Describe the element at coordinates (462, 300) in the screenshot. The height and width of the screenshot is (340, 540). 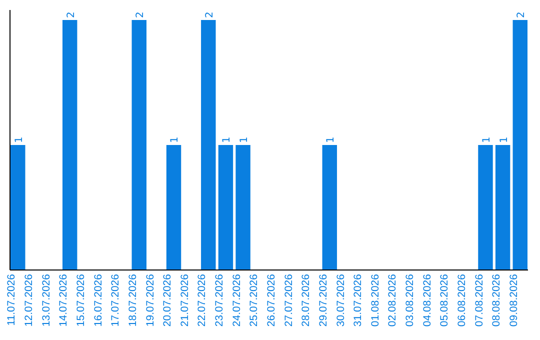
I see `x-tick-label: 06.08.2026` at that location.